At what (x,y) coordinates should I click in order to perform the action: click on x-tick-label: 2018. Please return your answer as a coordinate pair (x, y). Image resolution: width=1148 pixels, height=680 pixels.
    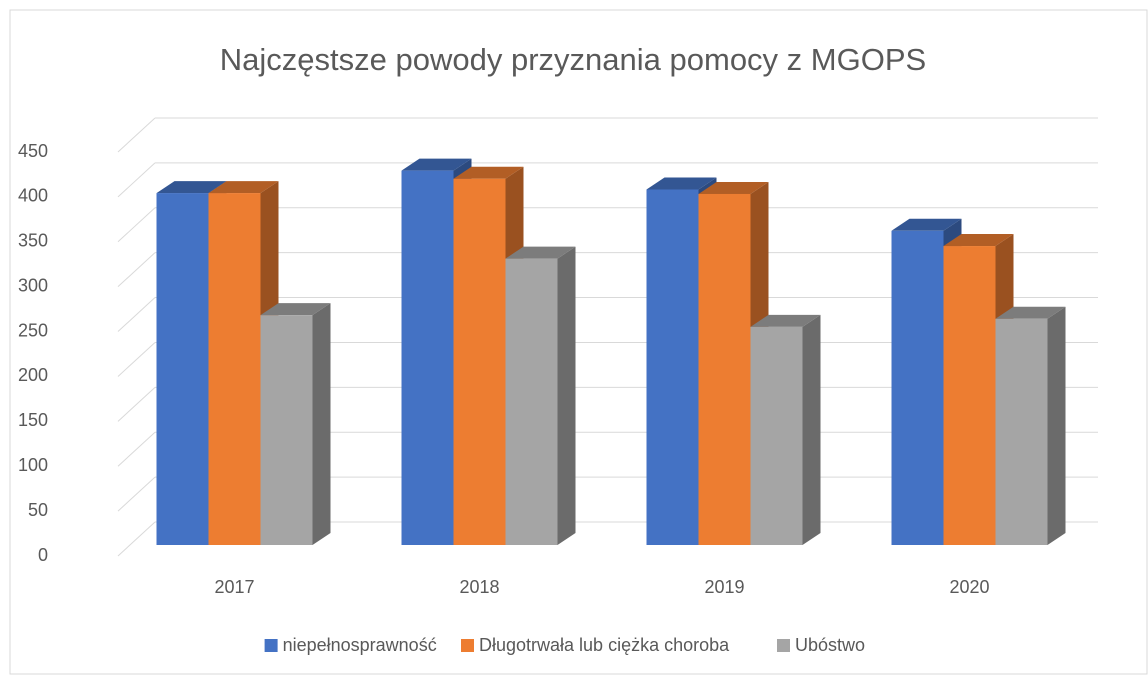
    Looking at the image, I should click on (479, 587).